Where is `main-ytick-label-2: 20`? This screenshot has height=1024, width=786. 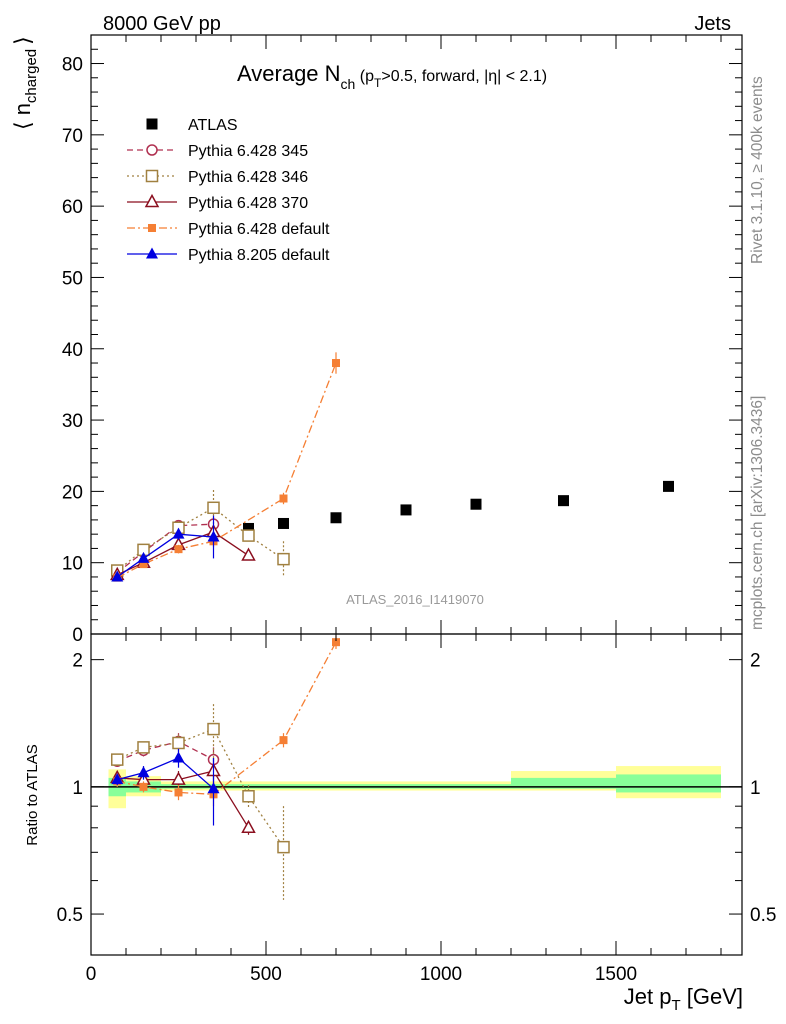
main-ytick-label-2: 20 is located at coordinates (72, 492).